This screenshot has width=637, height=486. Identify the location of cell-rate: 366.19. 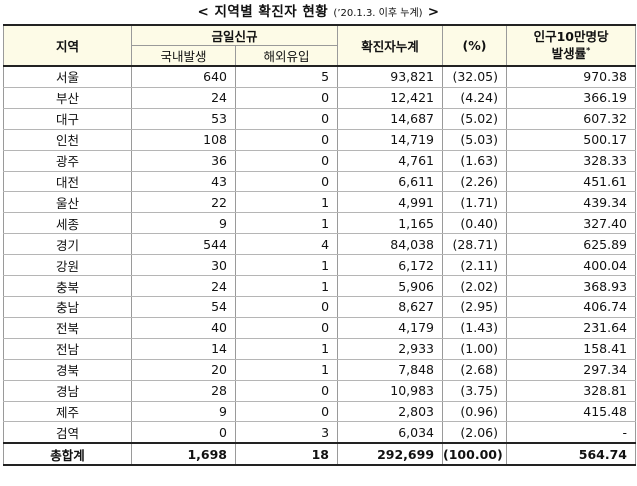
(571, 98).